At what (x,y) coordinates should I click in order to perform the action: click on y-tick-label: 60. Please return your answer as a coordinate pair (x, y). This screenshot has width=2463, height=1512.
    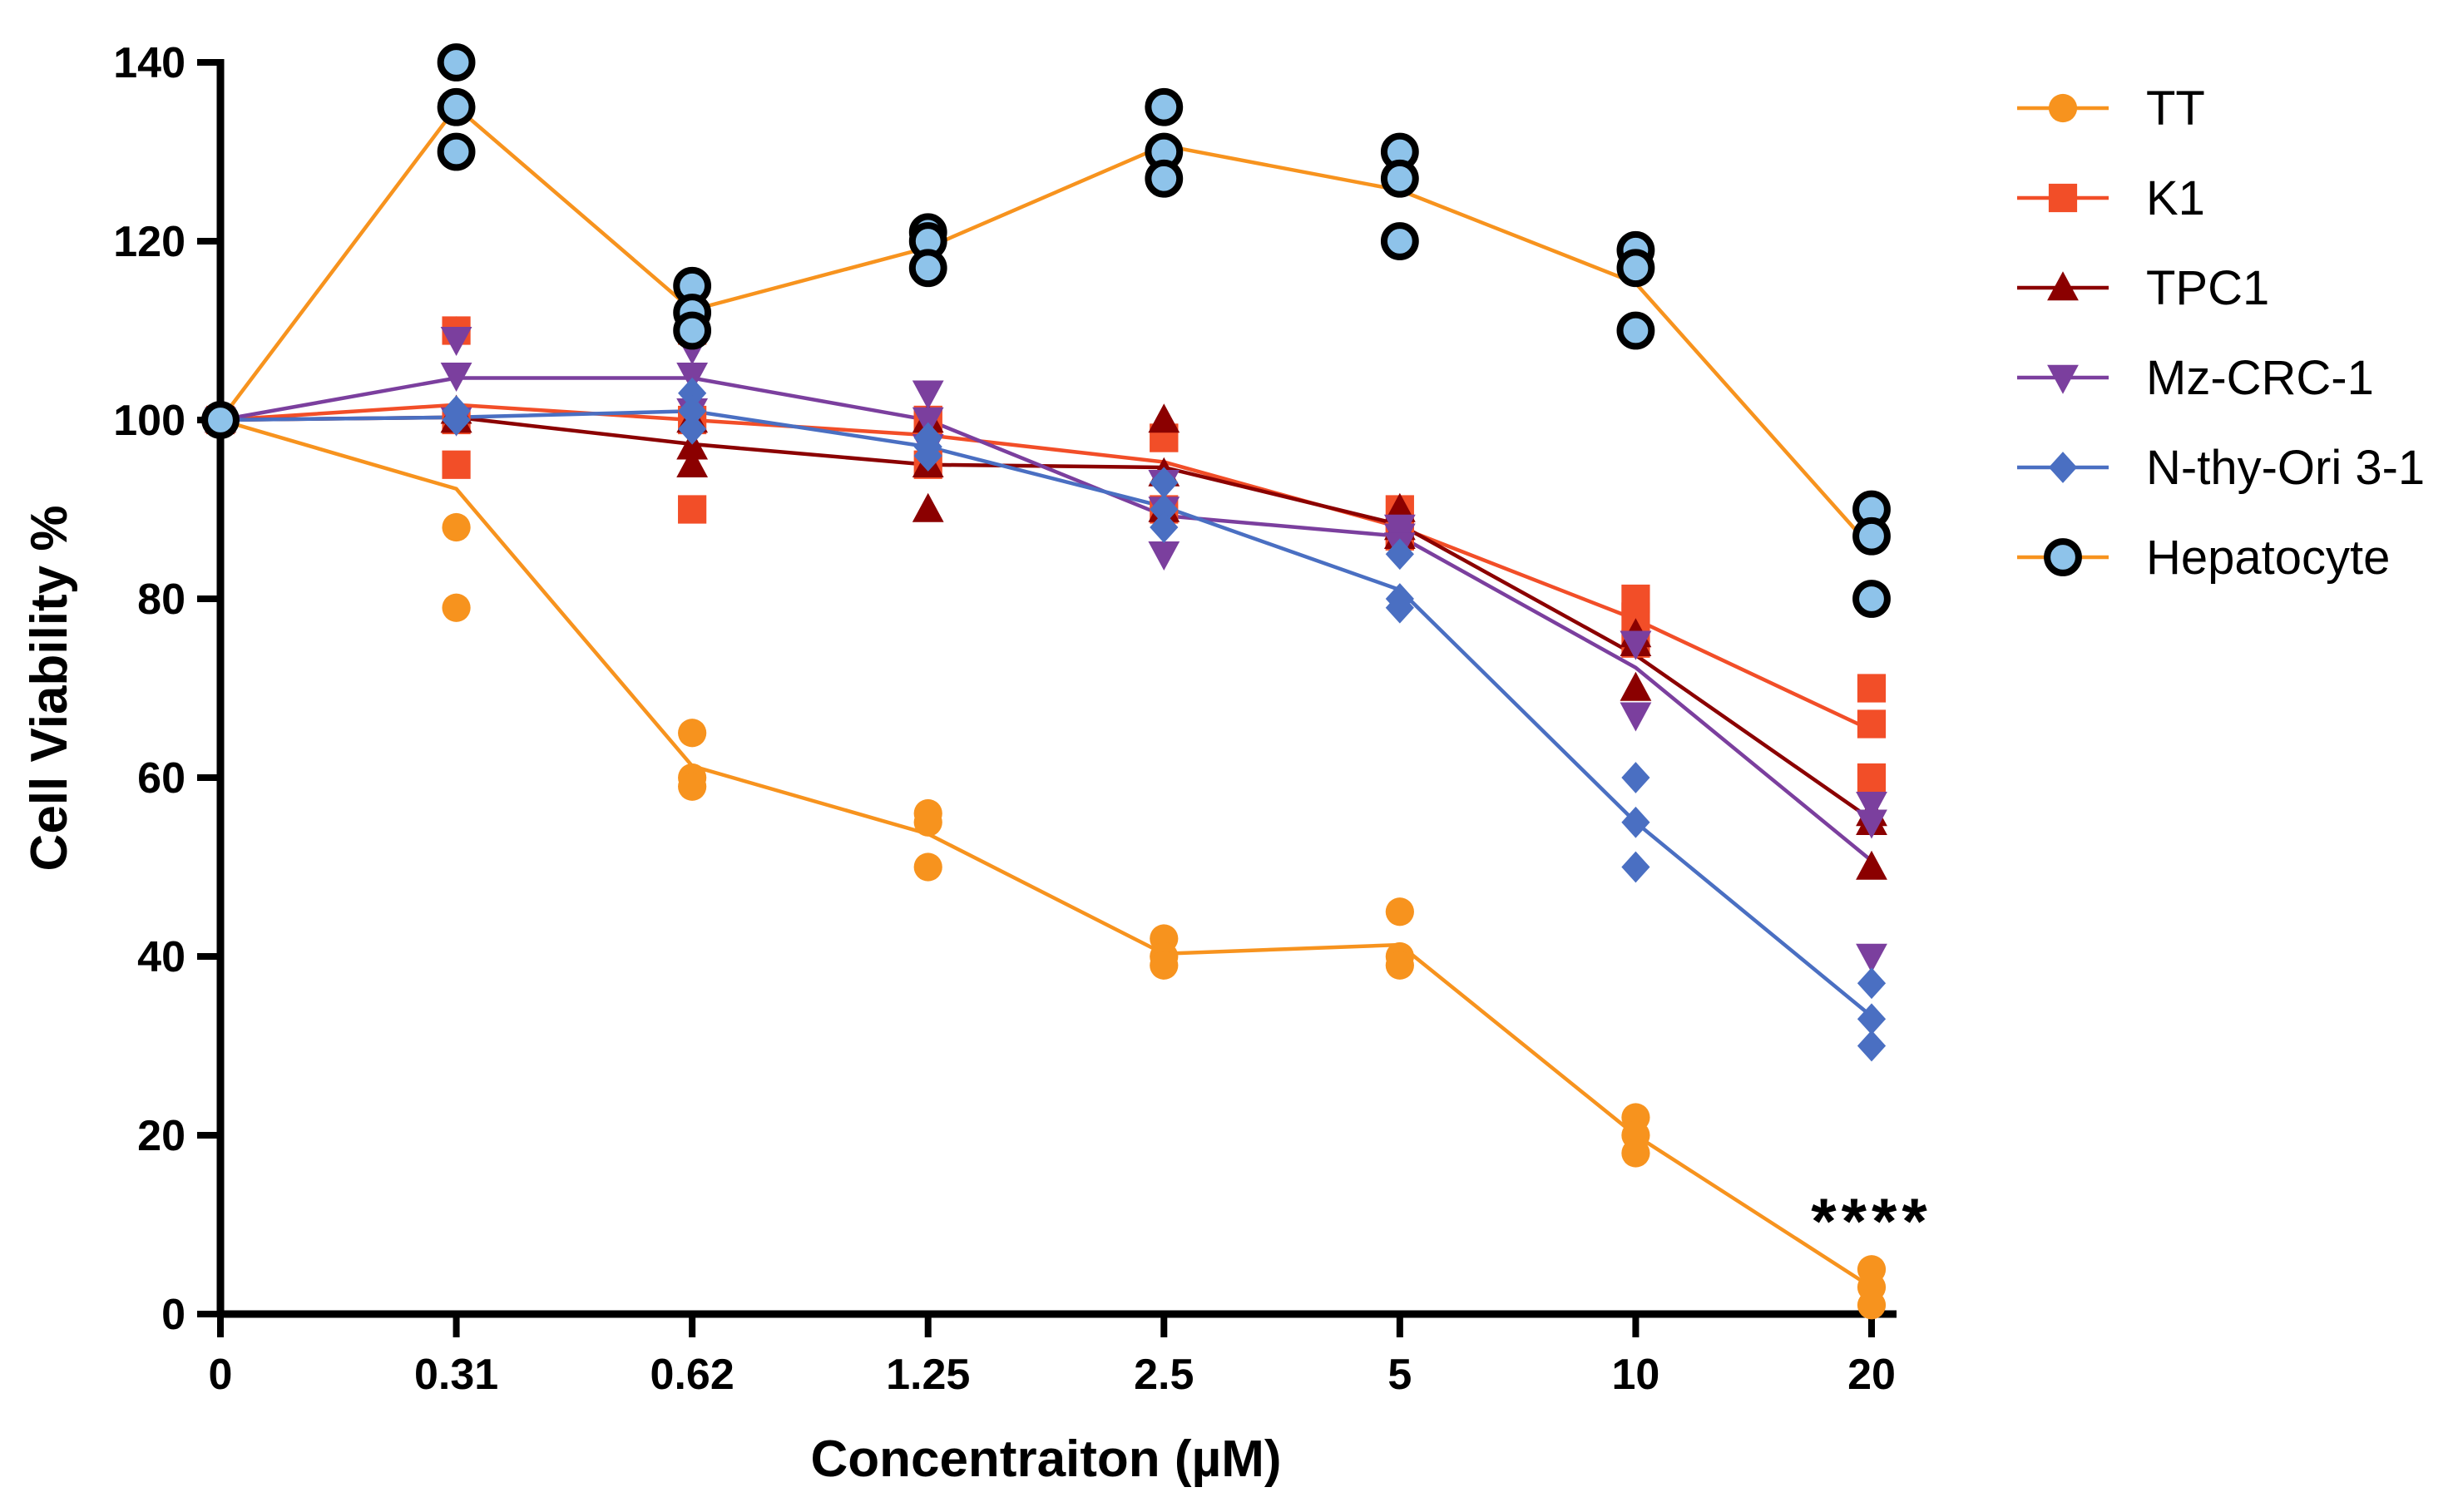
    Looking at the image, I should click on (161, 778).